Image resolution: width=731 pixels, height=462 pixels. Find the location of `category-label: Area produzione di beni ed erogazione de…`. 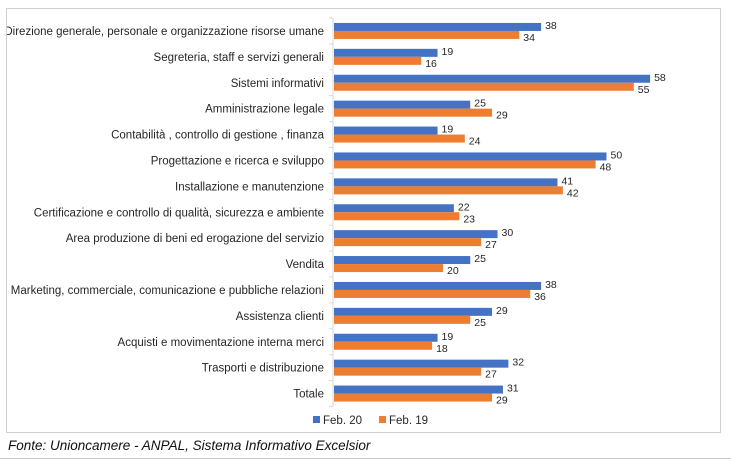

category-label: Area produzione di beni ed erogazione de… is located at coordinates (195, 239).